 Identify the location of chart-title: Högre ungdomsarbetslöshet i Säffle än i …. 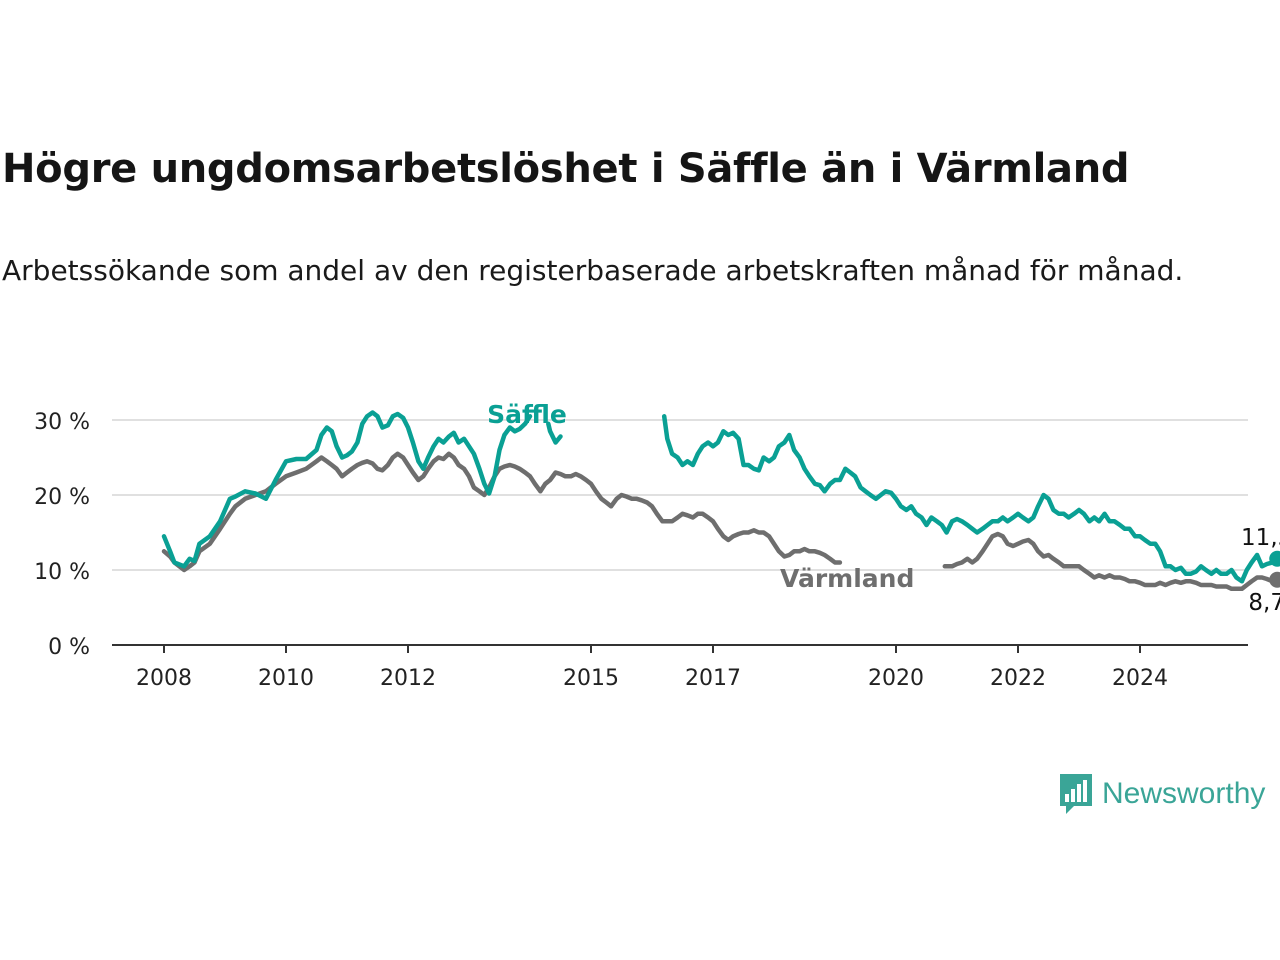
(566, 169).